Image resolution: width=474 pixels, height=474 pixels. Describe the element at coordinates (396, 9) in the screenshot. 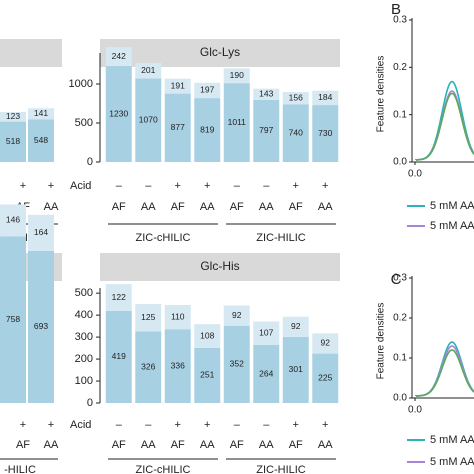

I see `panel-letter: B` at that location.